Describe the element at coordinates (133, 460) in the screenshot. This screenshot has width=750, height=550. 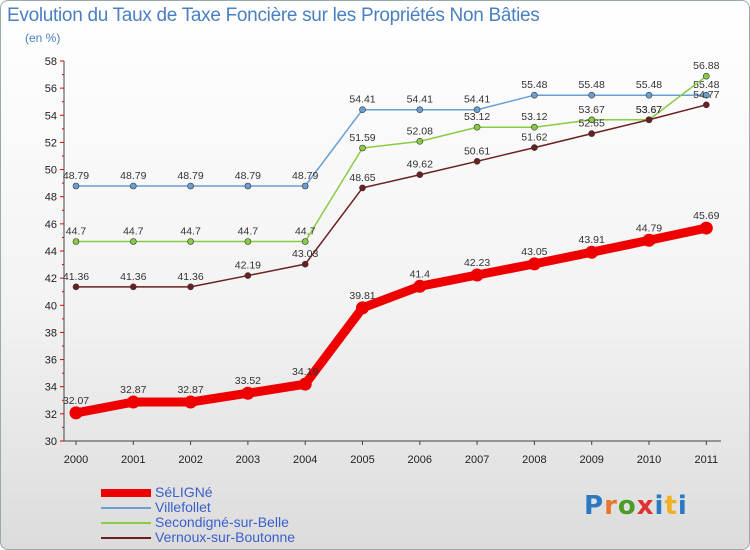
I see `x-tick-label: 2001` at that location.